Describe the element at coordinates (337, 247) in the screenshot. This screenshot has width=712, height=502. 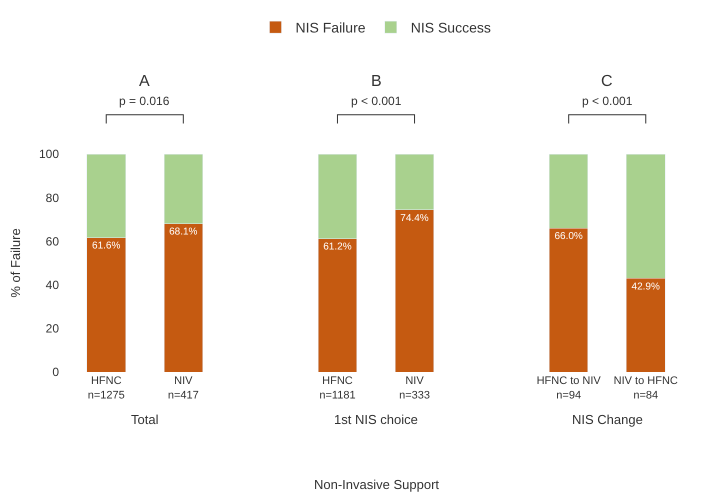
I see `data-label: 61.2%` at that location.